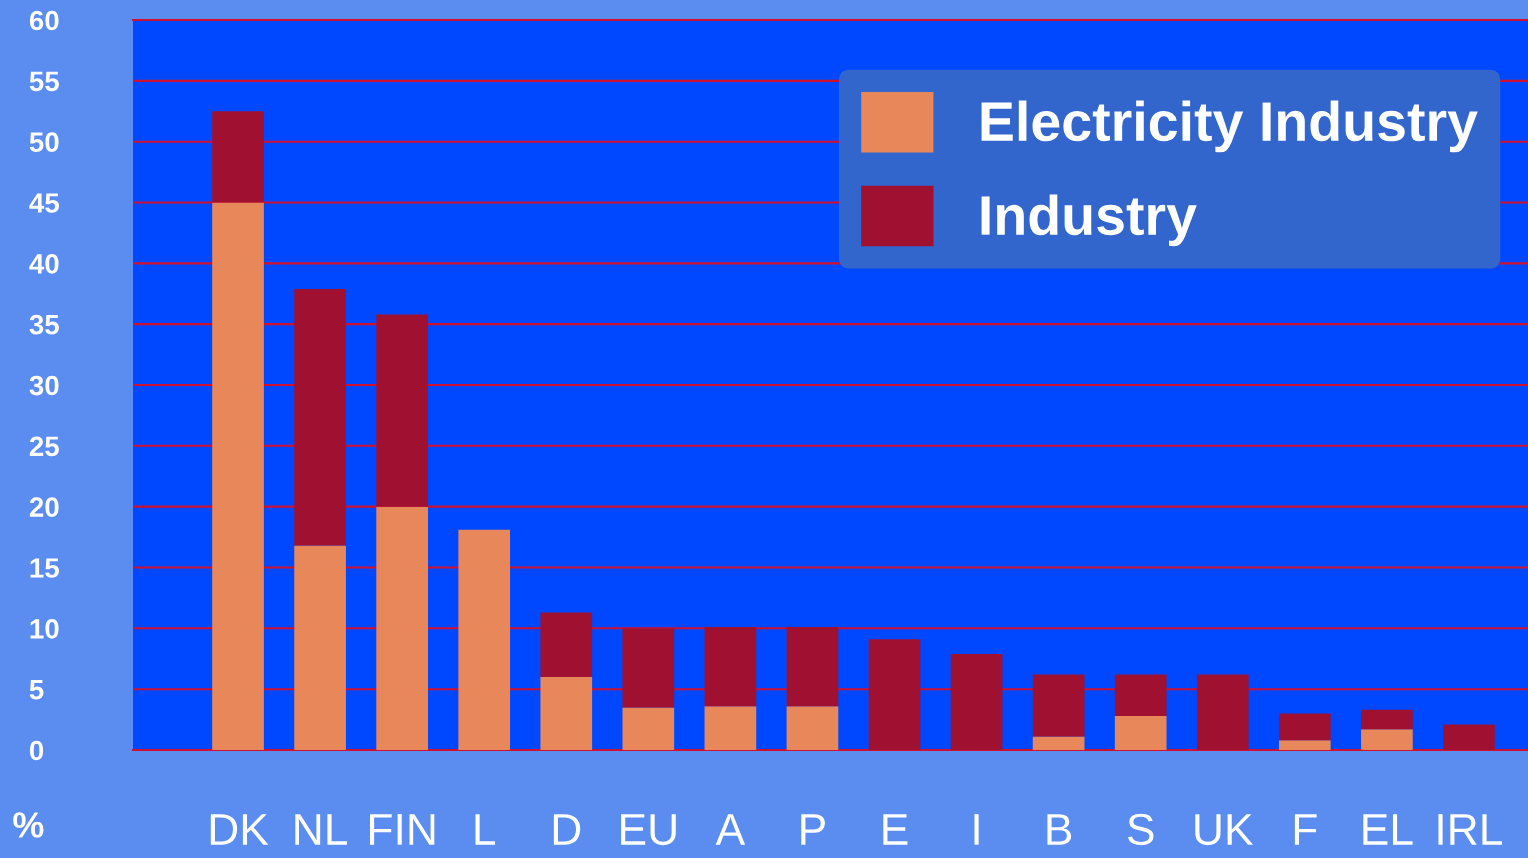  What do you see at coordinates (28, 825) in the screenshot?
I see `y-axis-title: %` at bounding box center [28, 825].